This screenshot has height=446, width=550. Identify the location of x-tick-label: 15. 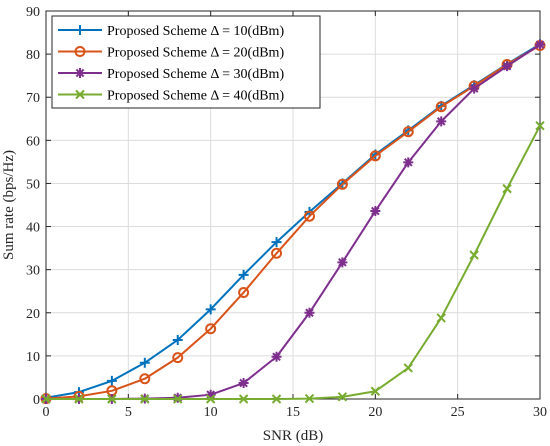
(293, 412).